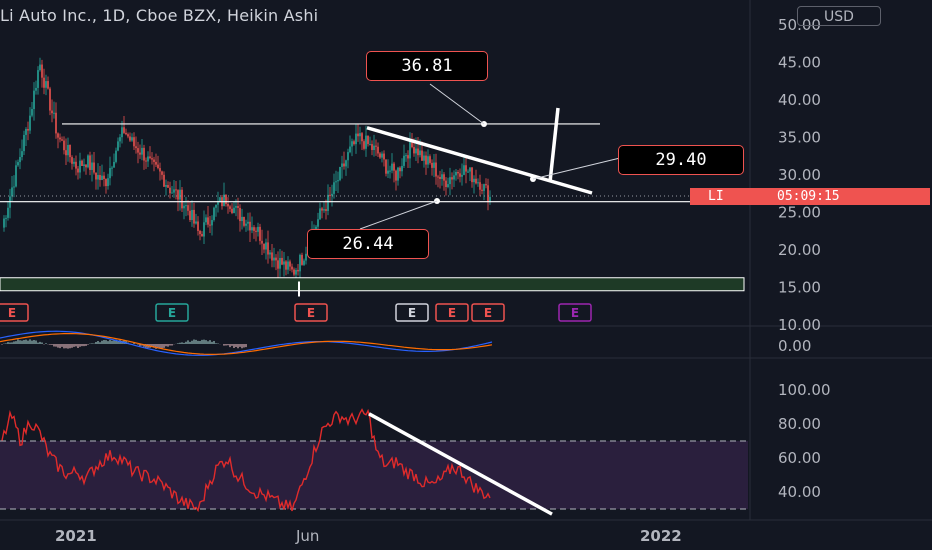 The height and width of the screenshot is (550, 932). Describe the element at coordinates (576, 168) in the screenshot. I see `callout-leader` at that location.